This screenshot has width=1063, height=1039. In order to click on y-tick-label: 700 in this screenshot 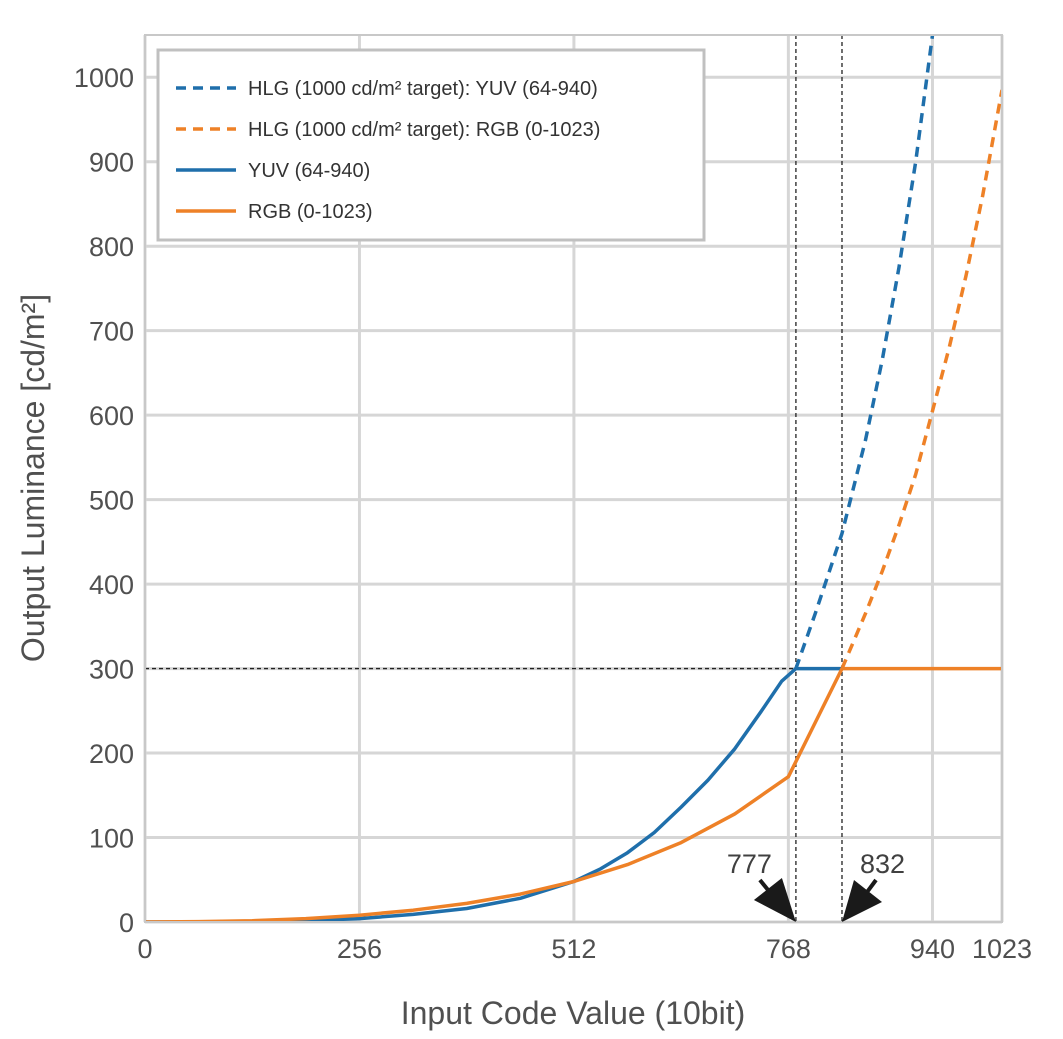, I will do `click(111, 332)`.